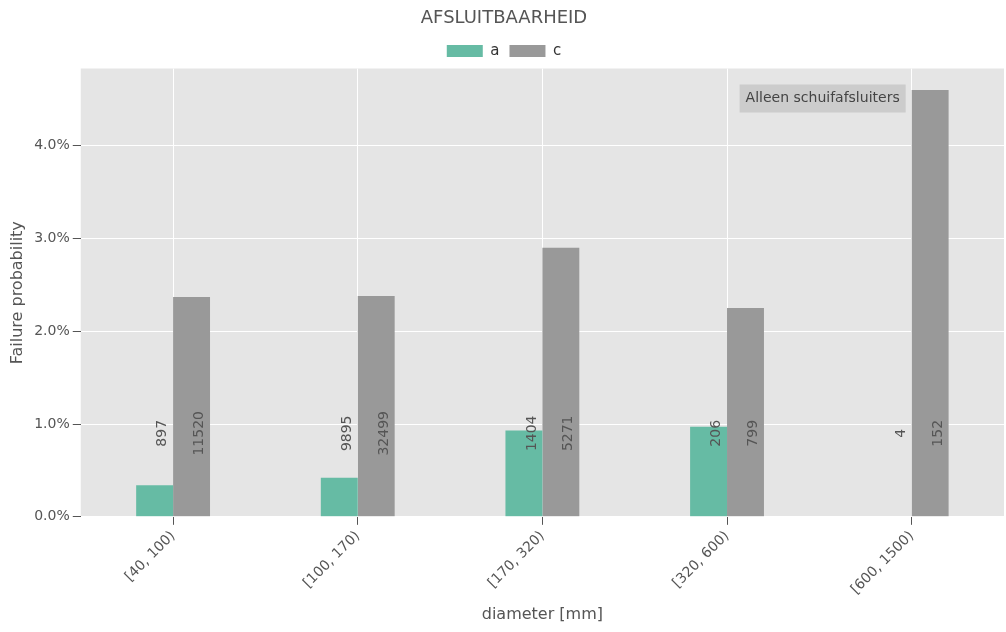 The height and width of the screenshot is (632, 1006). I want to click on y-tick-label: 1.0%, so click(52, 422).